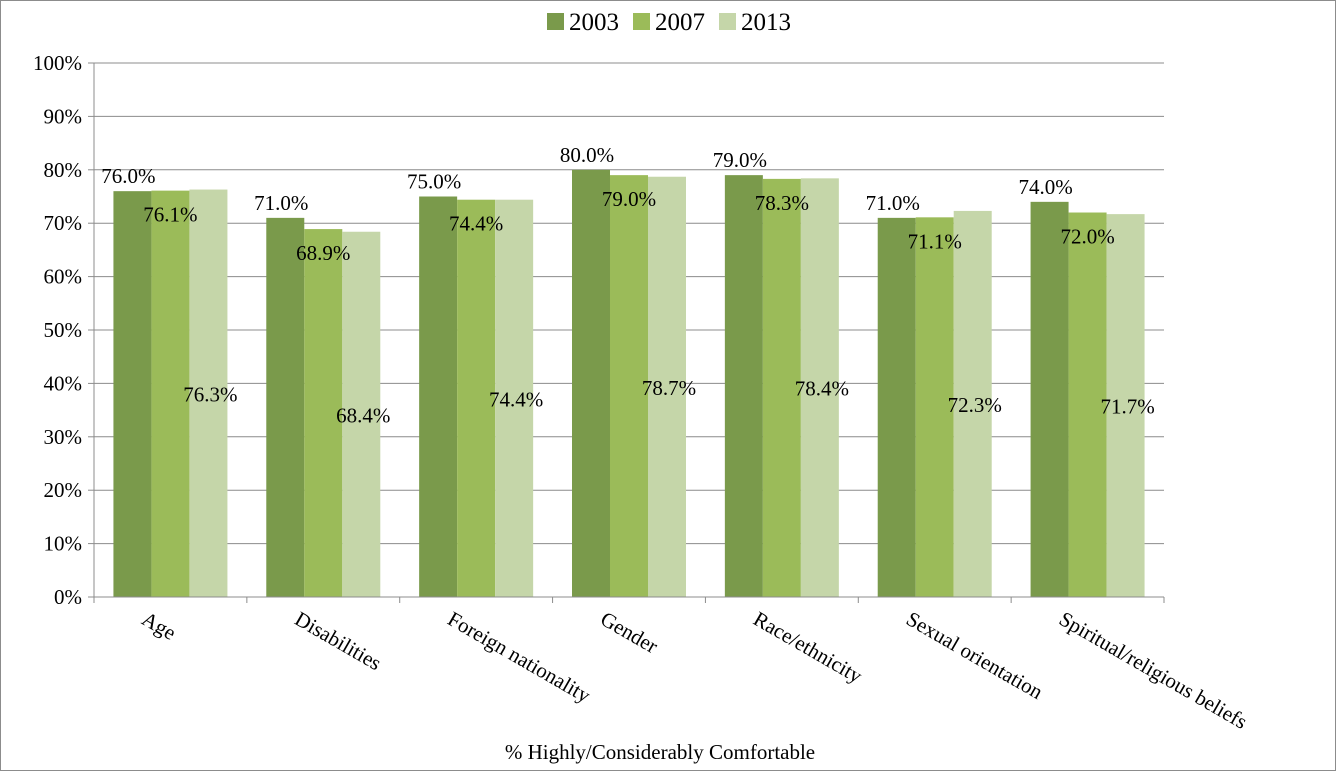 The width and height of the screenshot is (1336, 775). What do you see at coordinates (63, 330) in the screenshot?
I see `y-tick-label: 50%` at bounding box center [63, 330].